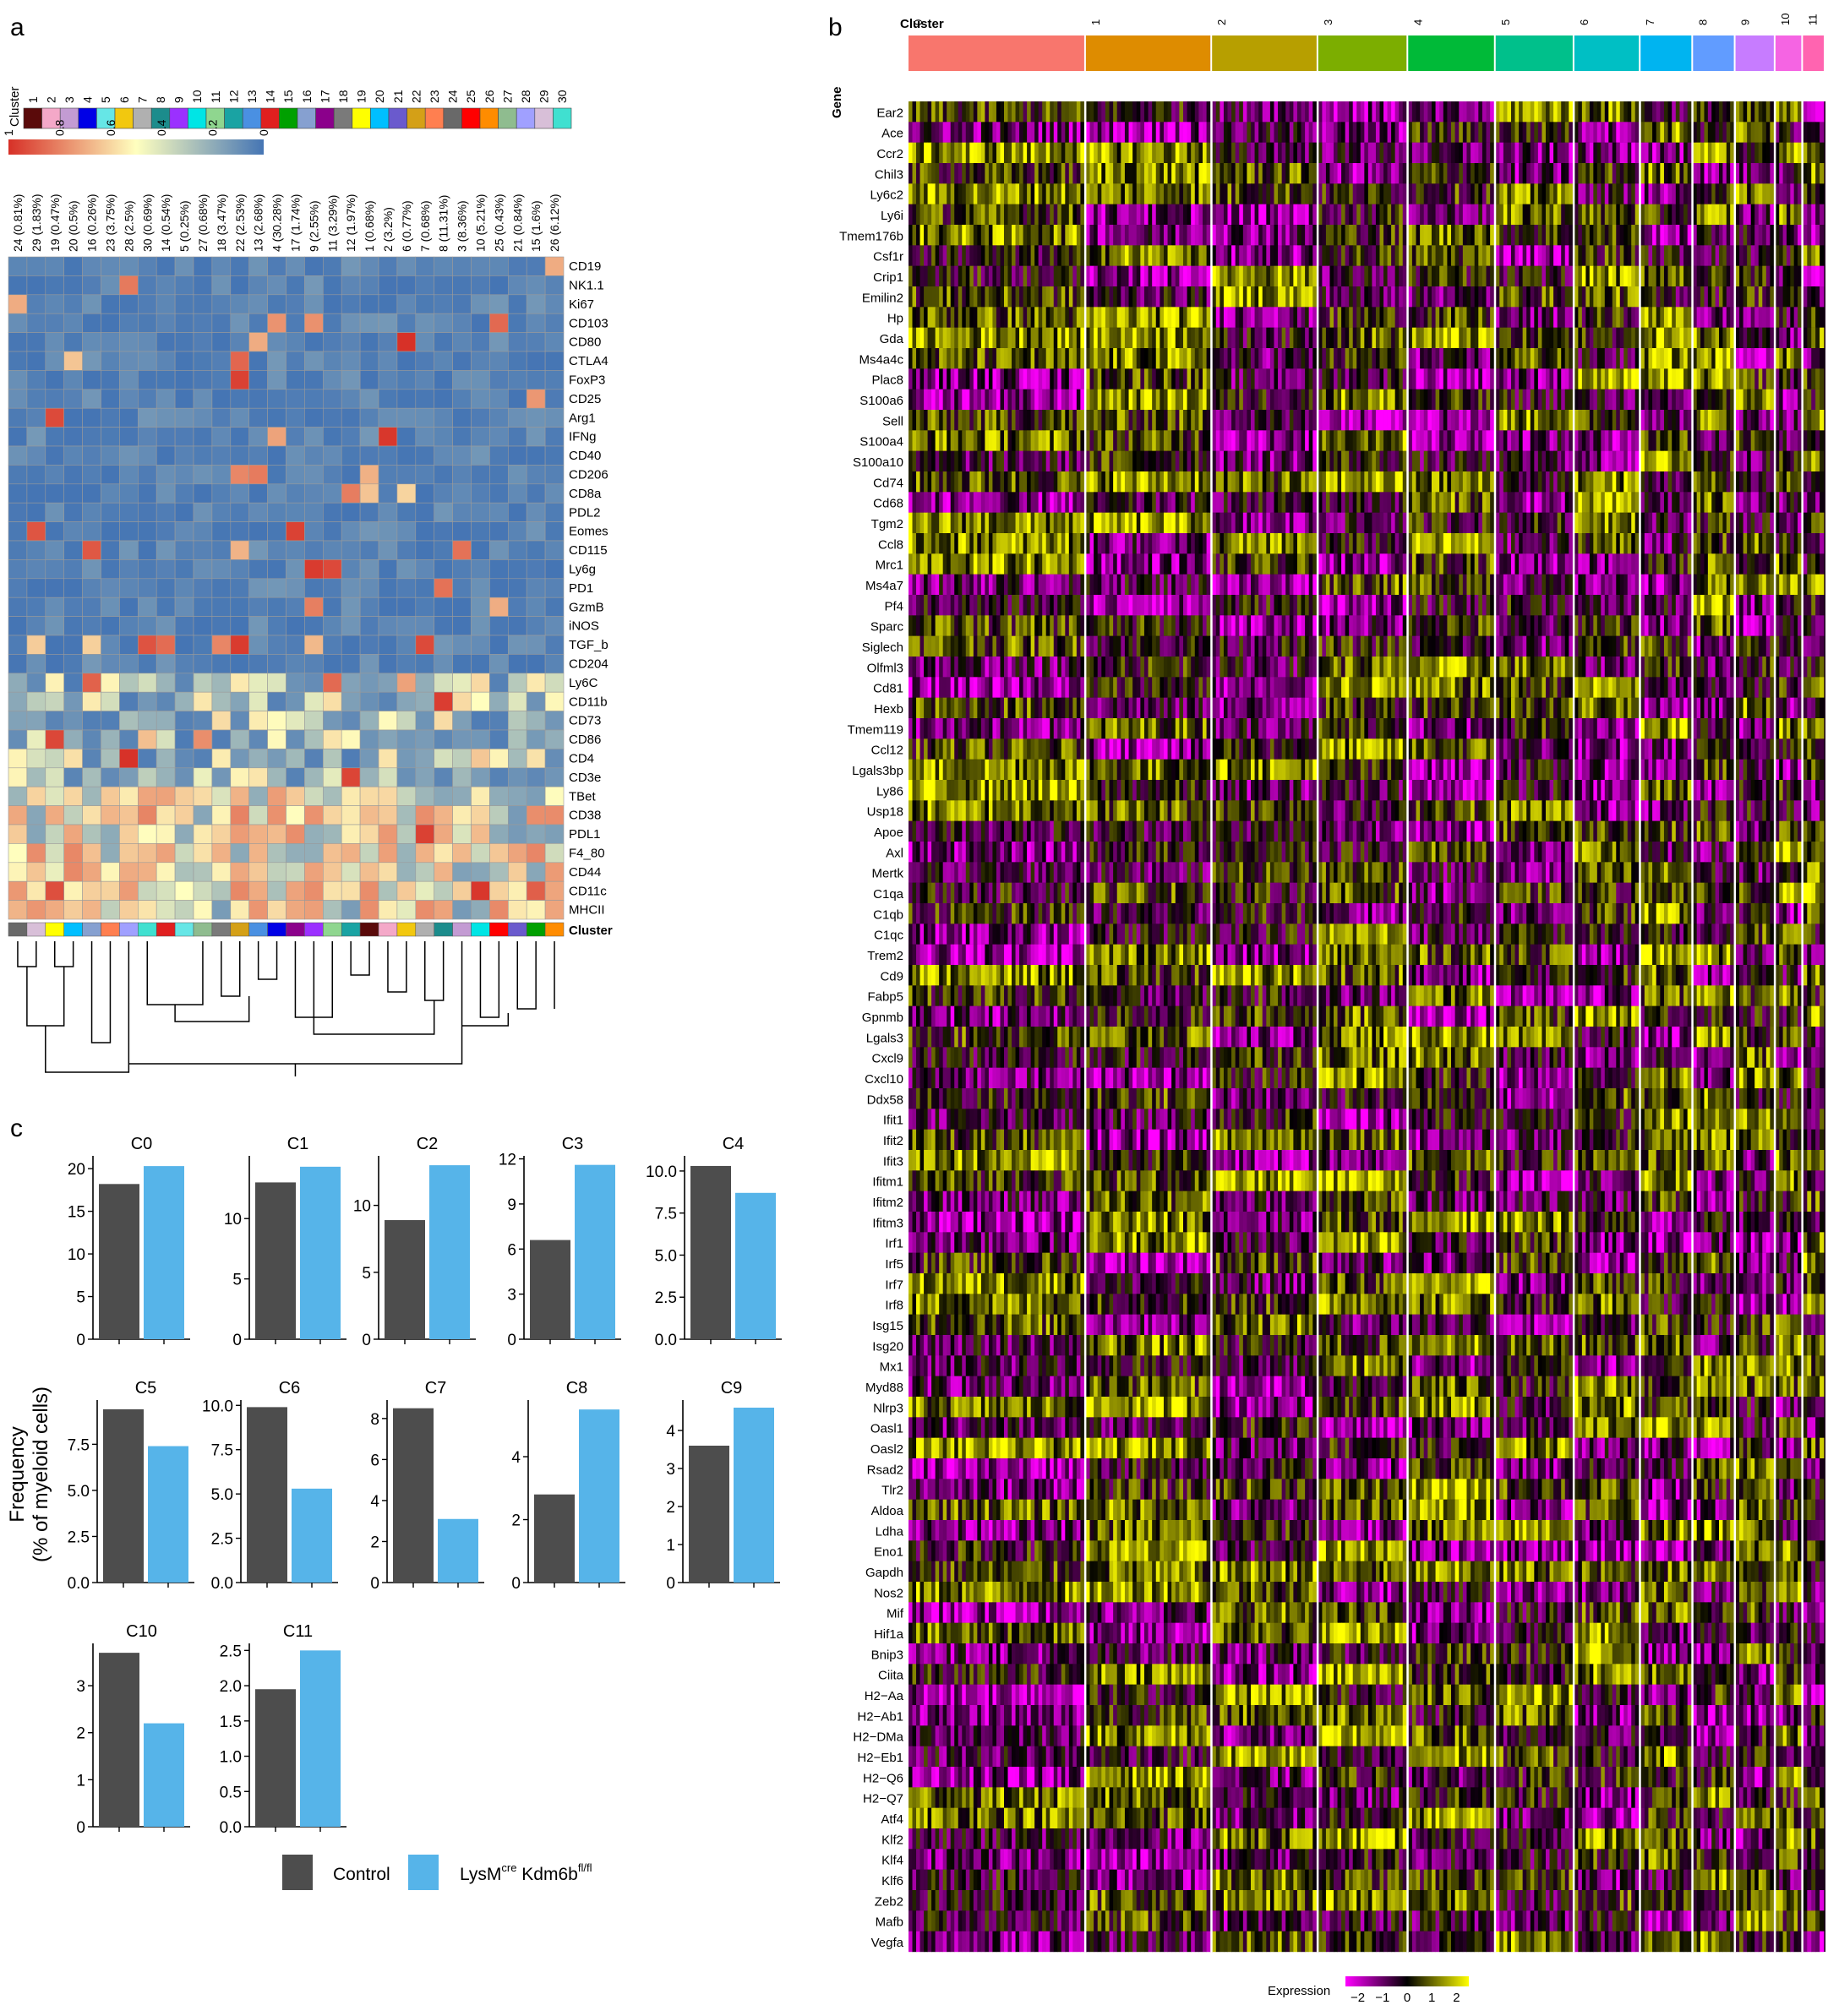  What do you see at coordinates (584, 627) in the screenshot?
I see `heatmap-row-label: iNOS` at bounding box center [584, 627].